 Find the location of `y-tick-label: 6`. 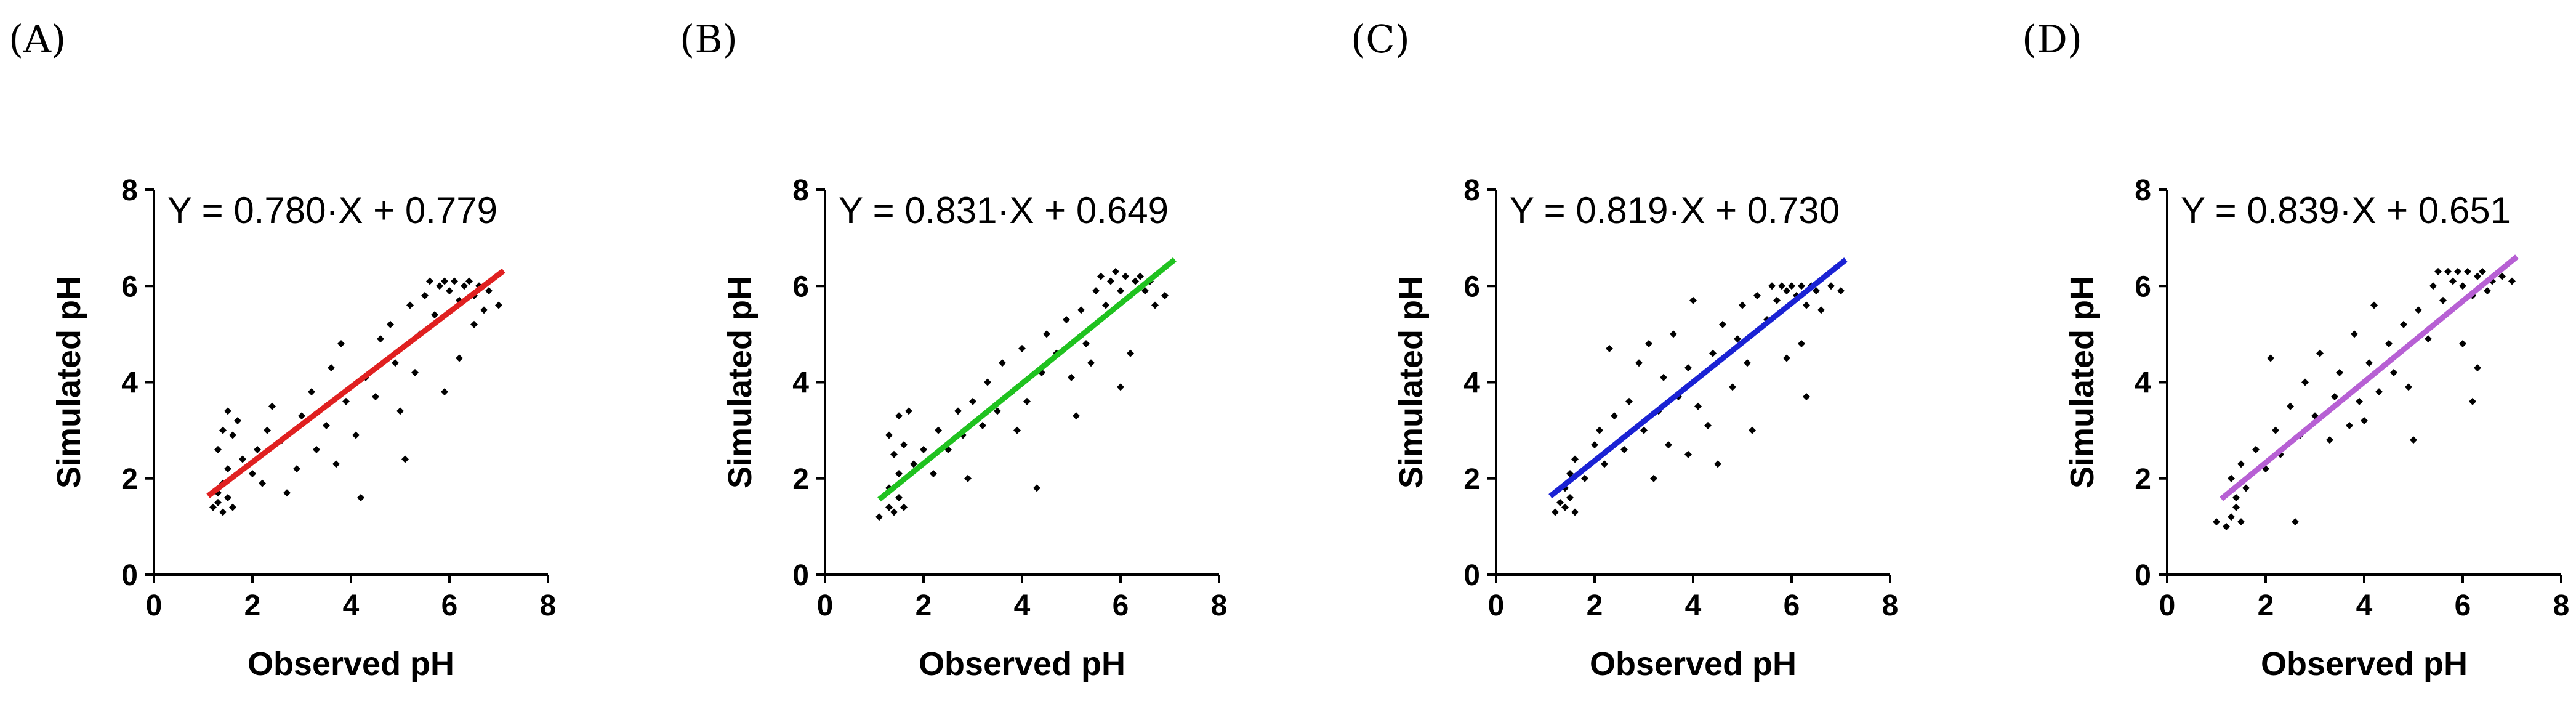

y-tick-label: 6 is located at coordinates (129, 286).